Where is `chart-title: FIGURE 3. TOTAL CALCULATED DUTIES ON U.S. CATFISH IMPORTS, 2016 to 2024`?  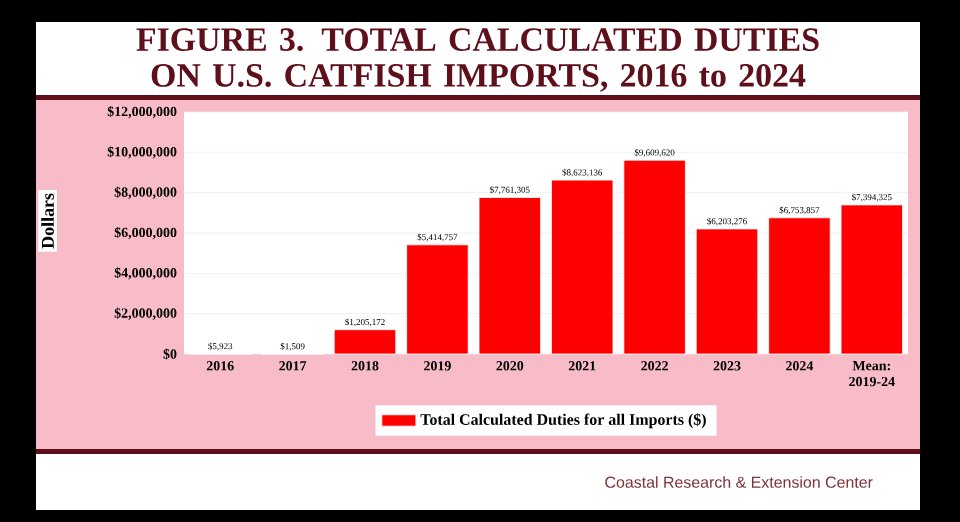 chart-title: FIGURE 3. TOTAL CALCULATED DUTIES ON U.S. CATFISH IMPORTS, 2016 to 2024 is located at coordinates (477, 60).